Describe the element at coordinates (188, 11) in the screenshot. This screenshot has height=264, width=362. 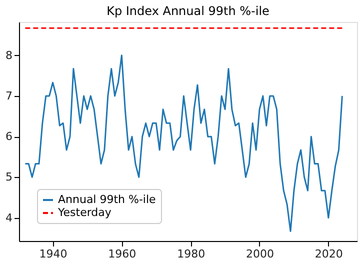
I see `chart-title: Kp Index Annual 99th %-ile` at that location.